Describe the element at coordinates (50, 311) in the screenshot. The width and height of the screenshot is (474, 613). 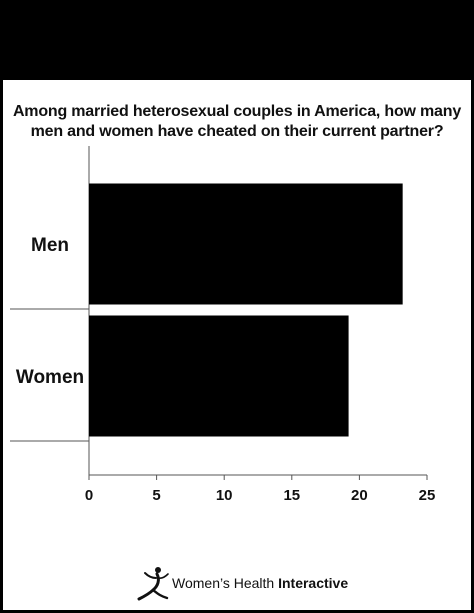
I see `category-labels: Men Women` at that location.